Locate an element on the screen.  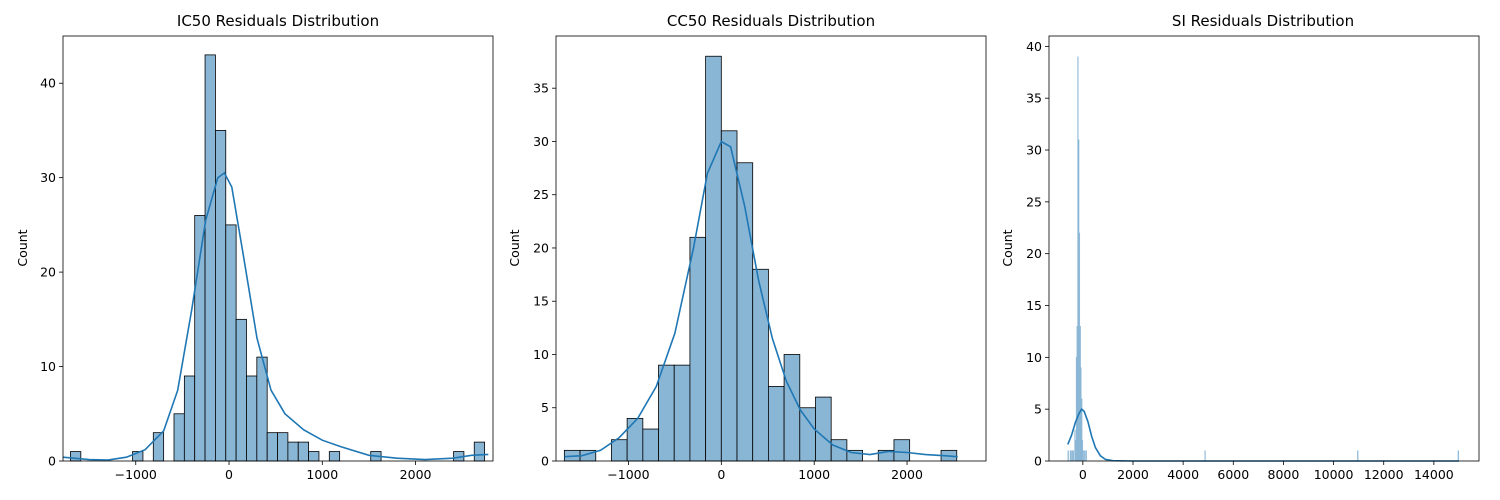
cc50-y-tick-label: 25 is located at coordinates (541, 194).